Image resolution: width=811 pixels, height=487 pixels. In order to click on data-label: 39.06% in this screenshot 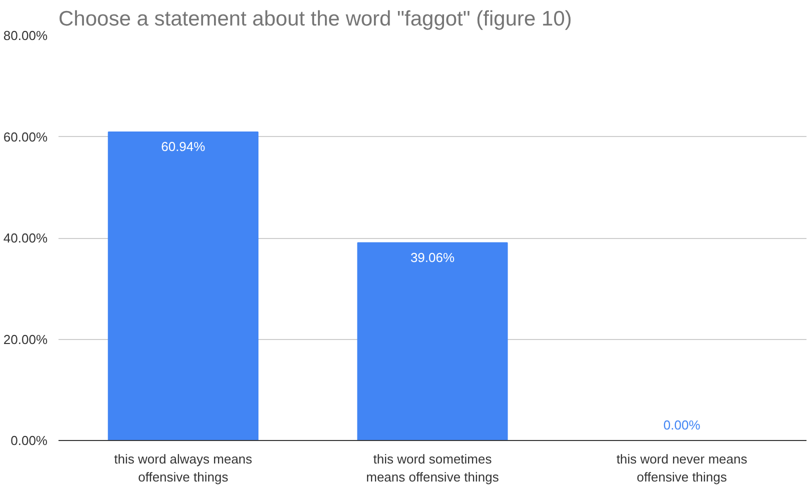, I will do `click(432, 257)`.